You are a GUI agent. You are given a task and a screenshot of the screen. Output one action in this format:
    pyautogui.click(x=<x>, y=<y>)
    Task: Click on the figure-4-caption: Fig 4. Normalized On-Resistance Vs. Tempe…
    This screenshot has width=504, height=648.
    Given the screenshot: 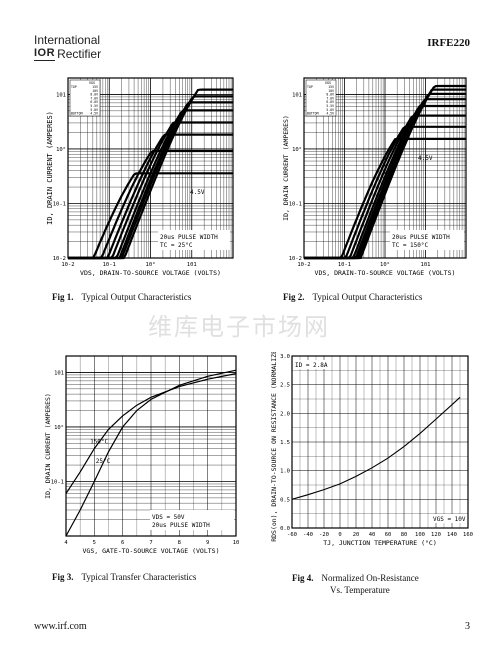 What is the action you would take?
    pyautogui.click(x=355, y=584)
    